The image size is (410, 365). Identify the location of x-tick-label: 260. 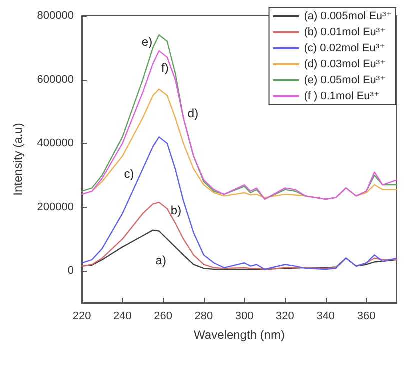
(163, 316).